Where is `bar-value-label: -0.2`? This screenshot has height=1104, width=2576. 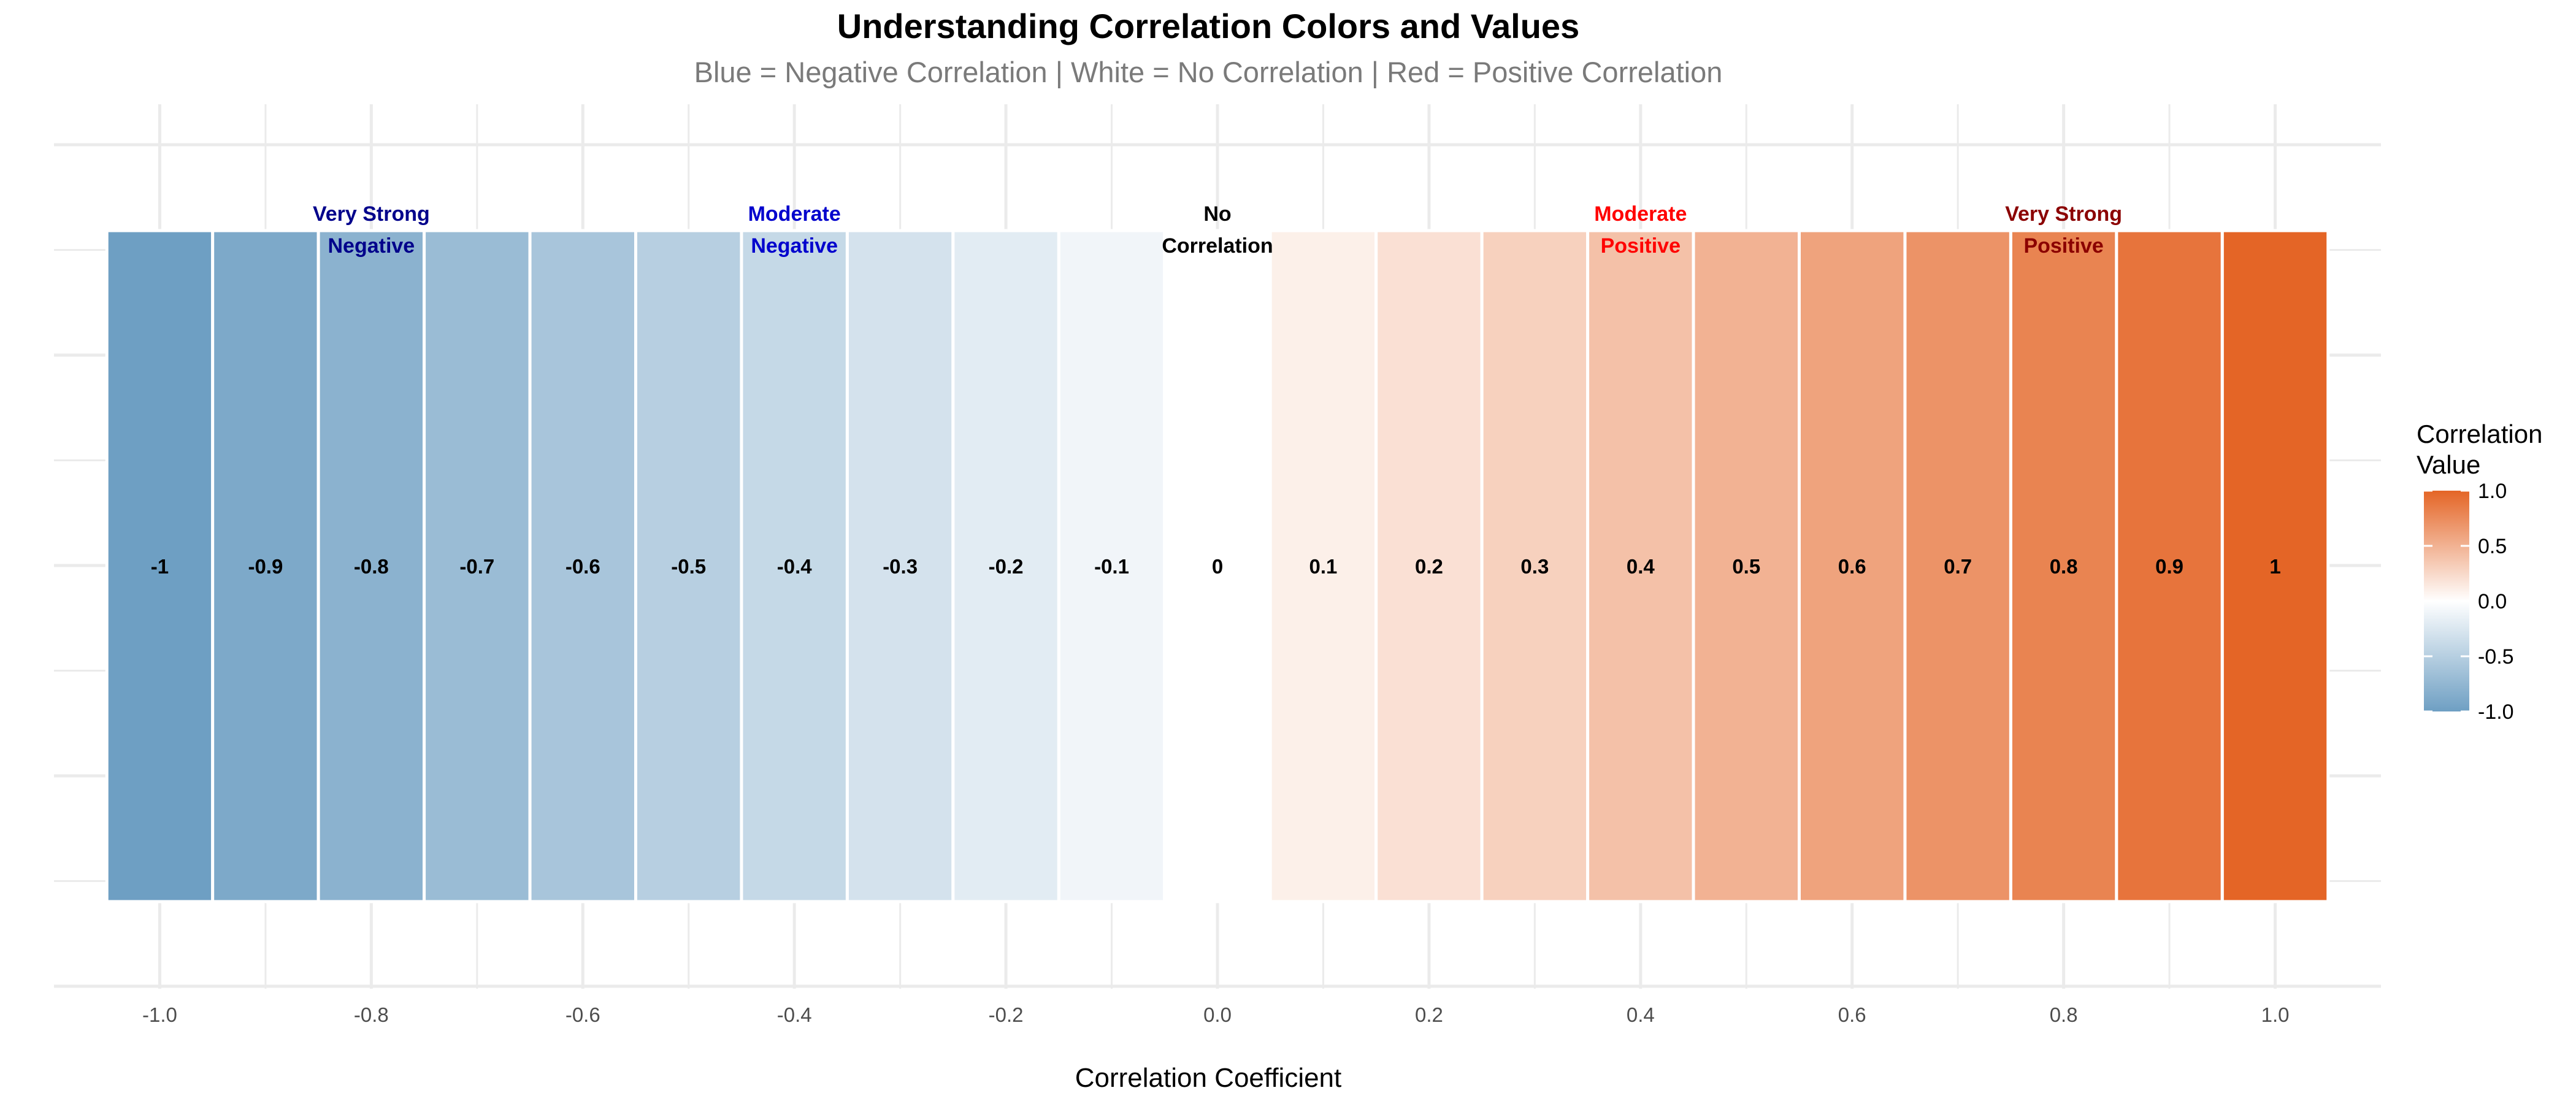 bar-value-label: -0.2 is located at coordinates (1006, 566).